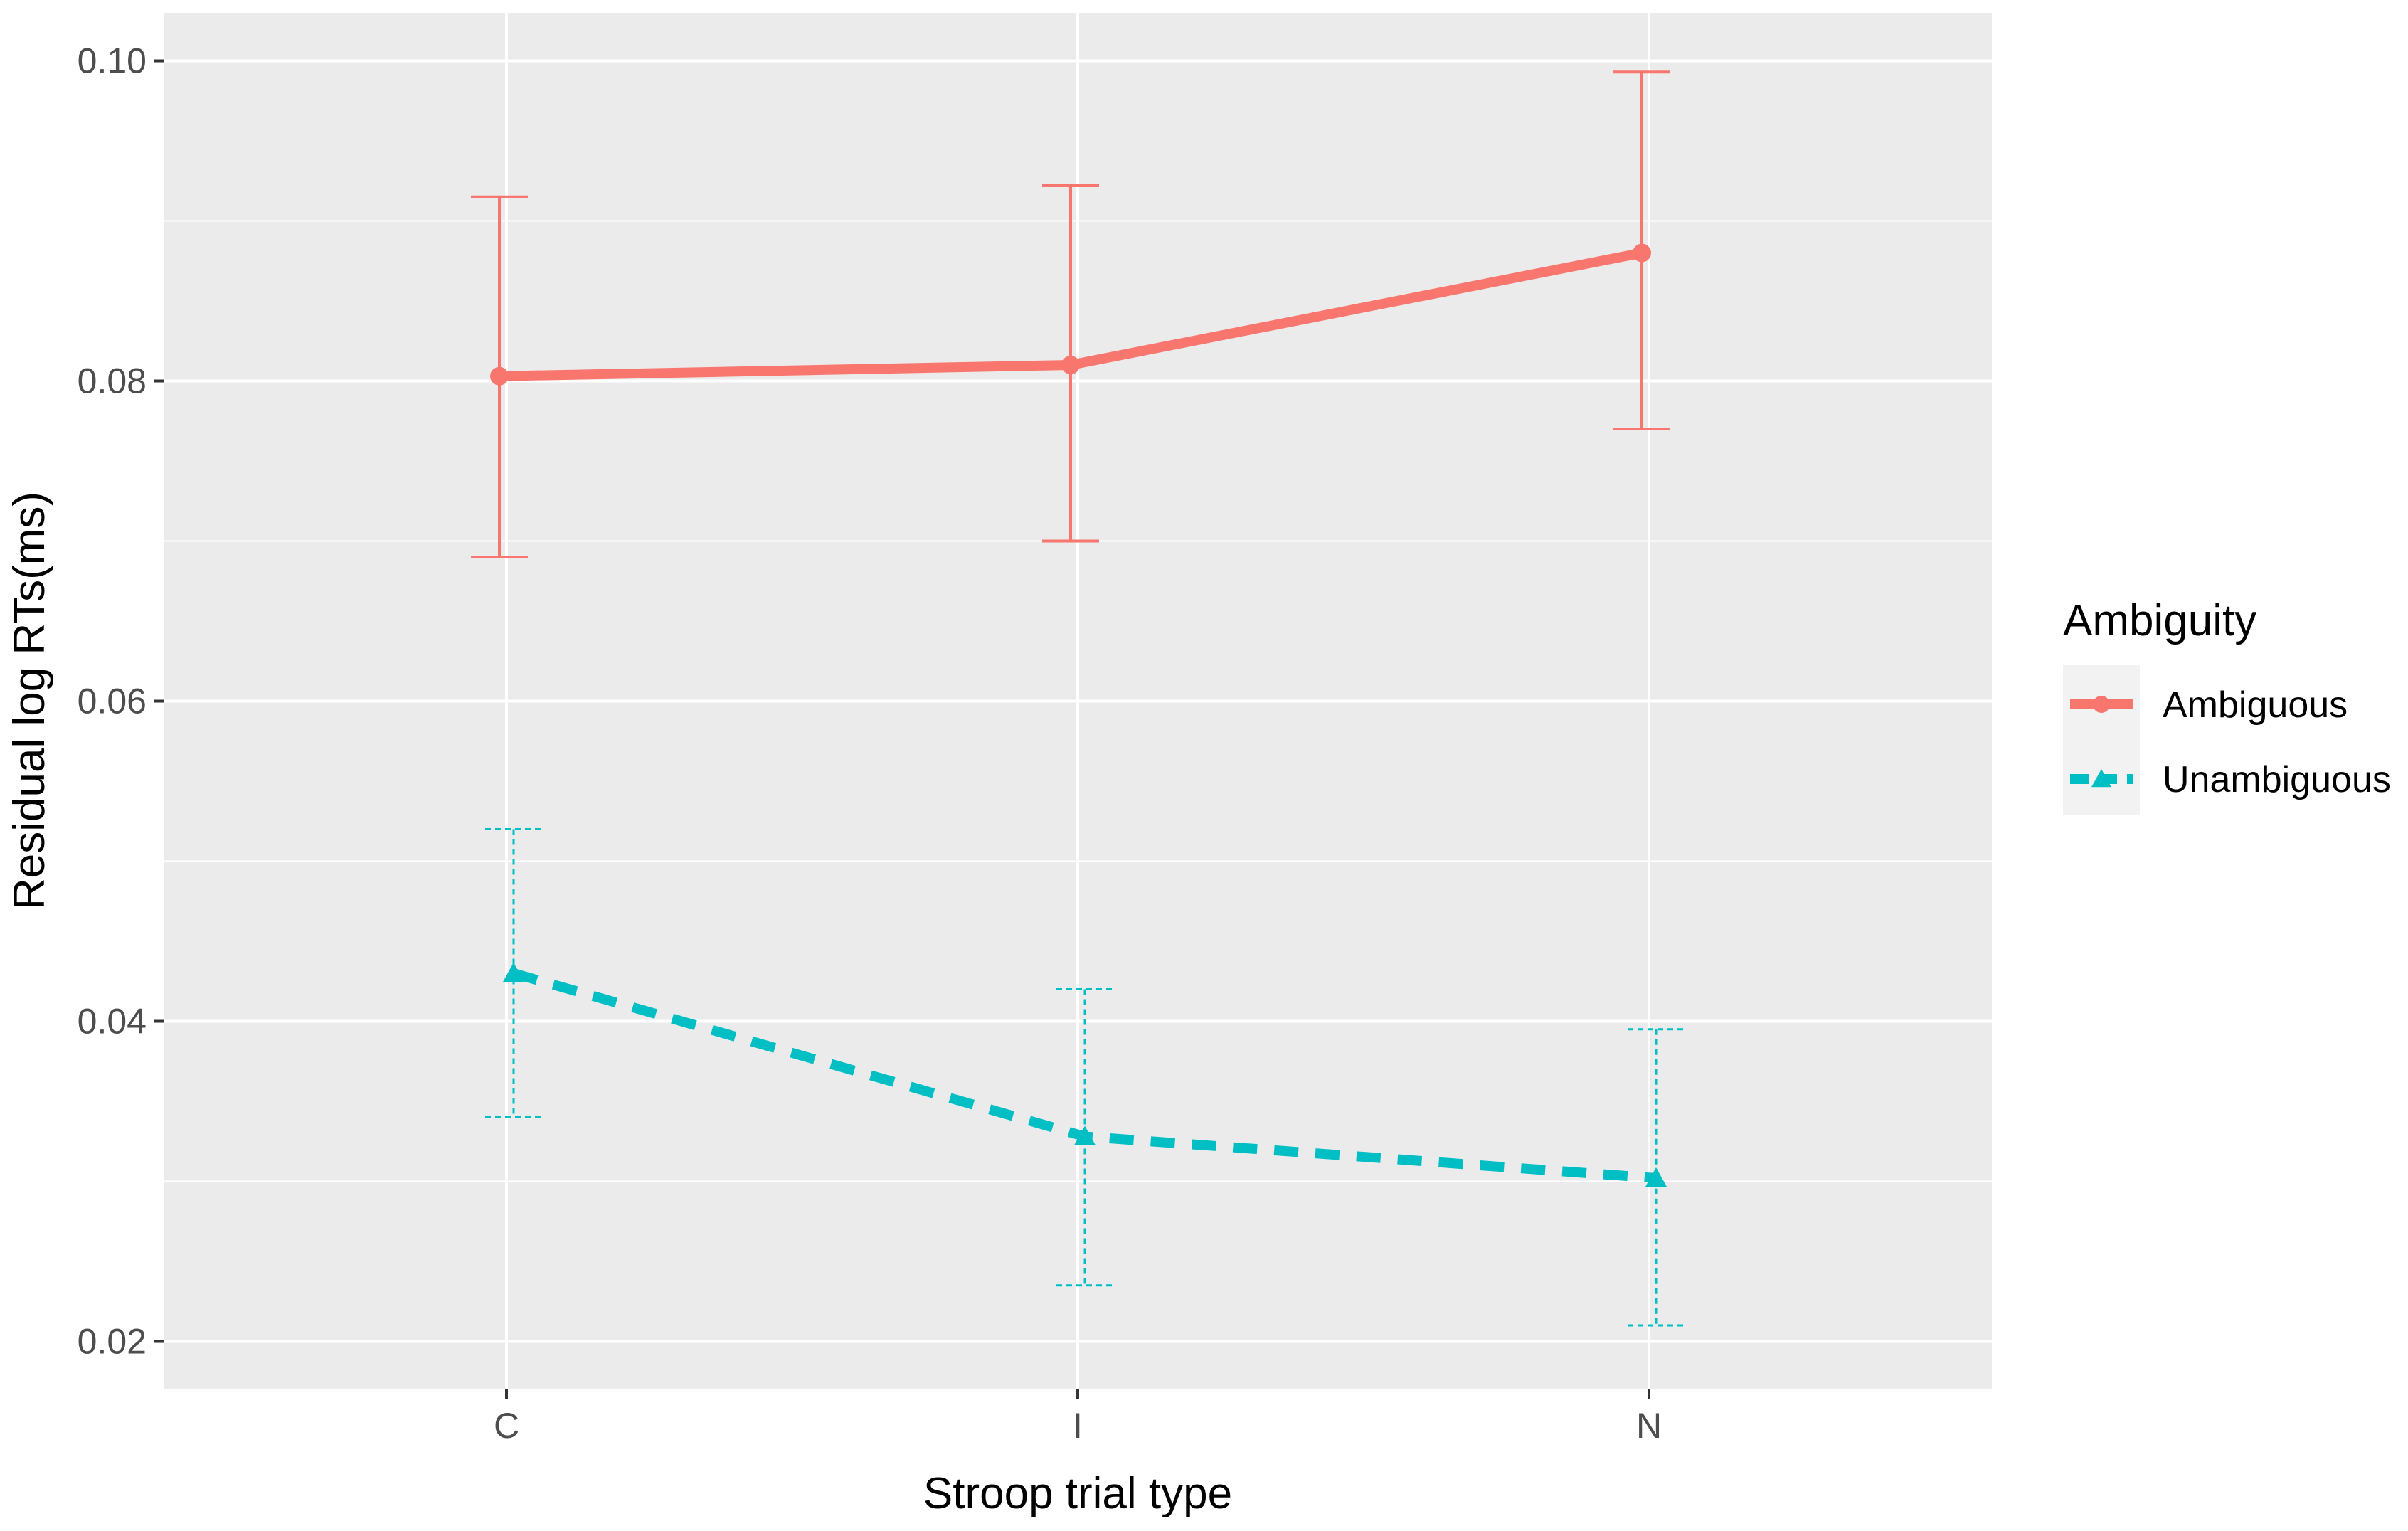  I want to click on legend-keys: Ambiguous Unambiguous, so click(2227, 740).